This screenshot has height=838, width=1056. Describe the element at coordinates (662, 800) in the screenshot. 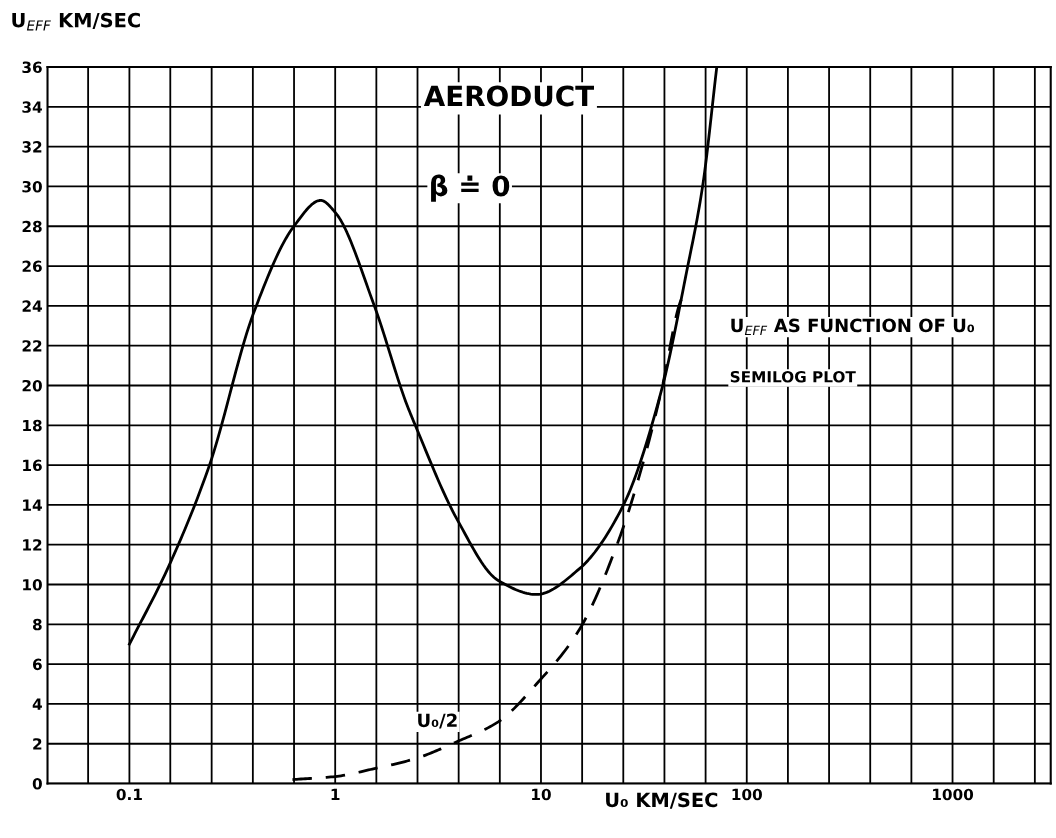

I see `x-axis-title: U₀ KM/SEC` at that location.